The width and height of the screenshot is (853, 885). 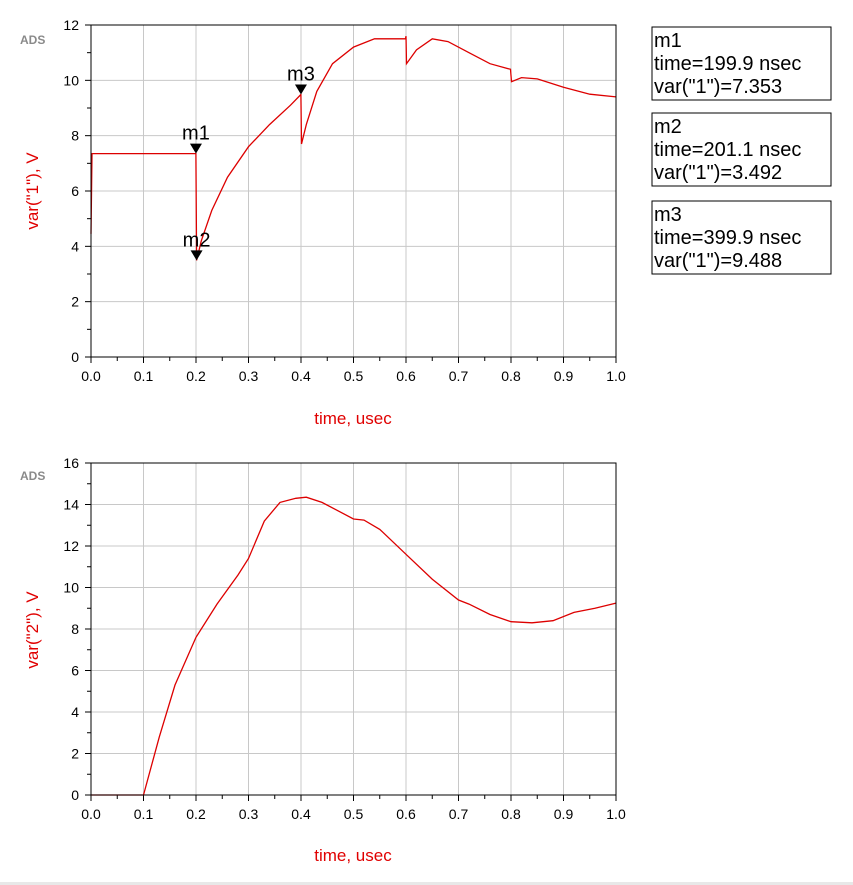 I want to click on ads-badge-2: ADS, so click(x=32, y=476).